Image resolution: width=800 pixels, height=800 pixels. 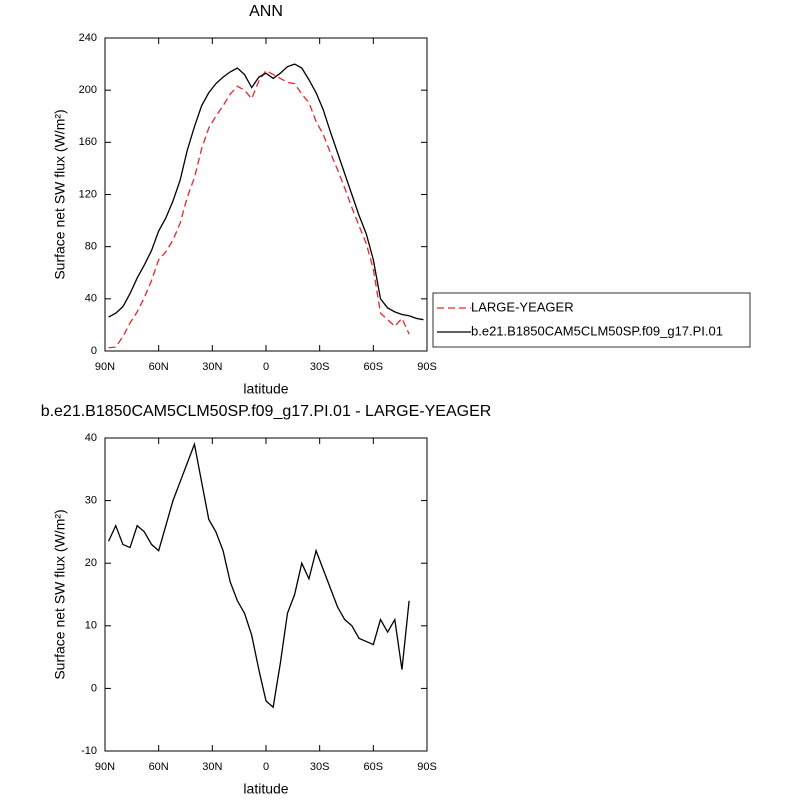 I want to click on y-tick-label: 80, so click(x=91, y=247).